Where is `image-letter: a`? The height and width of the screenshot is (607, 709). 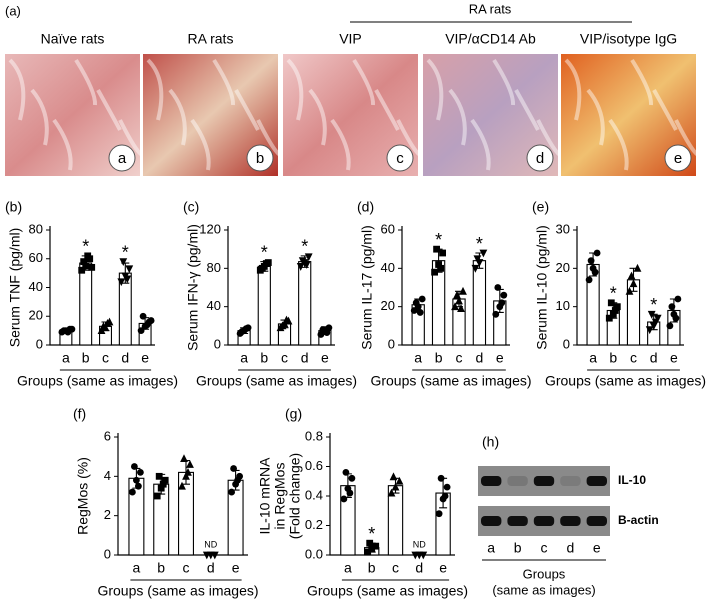
image-letter: a is located at coordinates (122, 158).